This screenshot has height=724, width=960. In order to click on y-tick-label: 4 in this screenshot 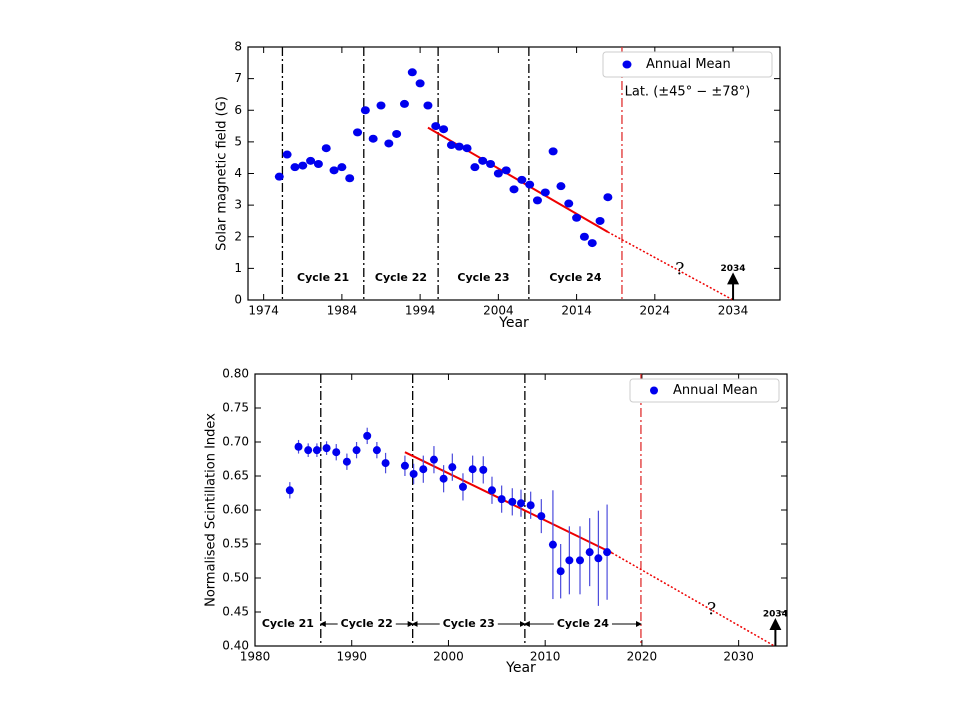, I will do `click(238, 173)`.